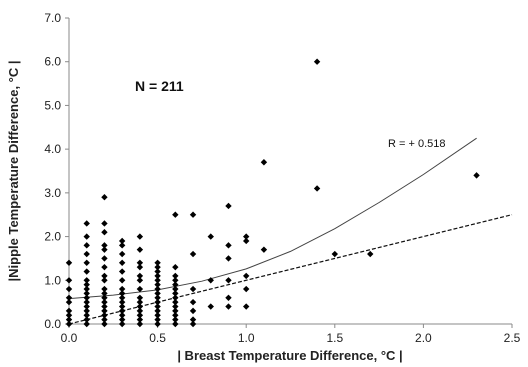 The image size is (528, 367). I want to click on y-tick-label: 0.0, so click(52, 324).